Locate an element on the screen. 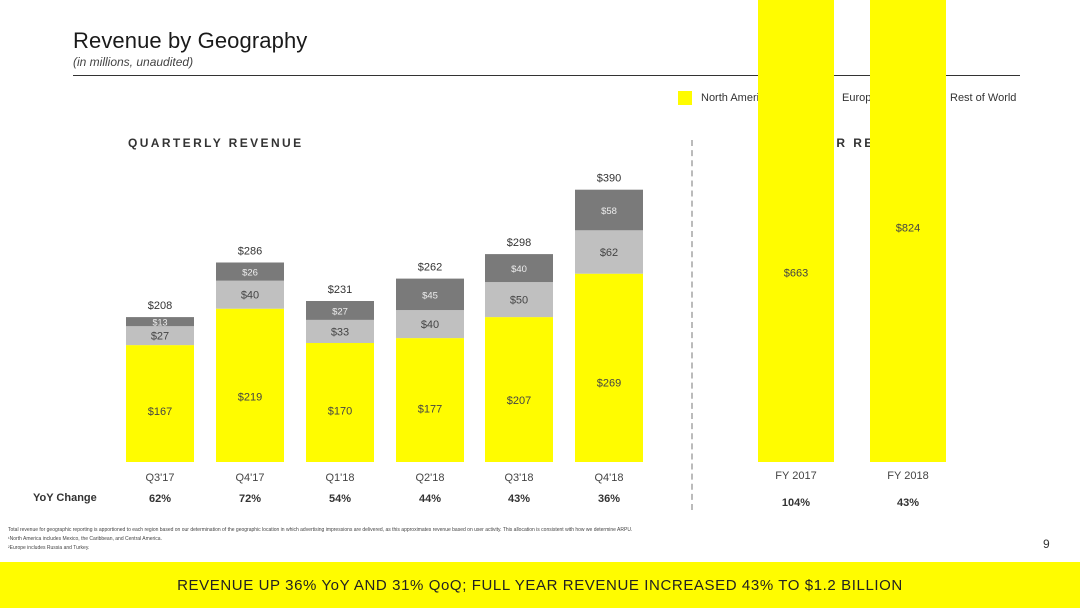 The height and width of the screenshot is (608, 1080). category-label: FY 2018 is located at coordinates (907, 476).